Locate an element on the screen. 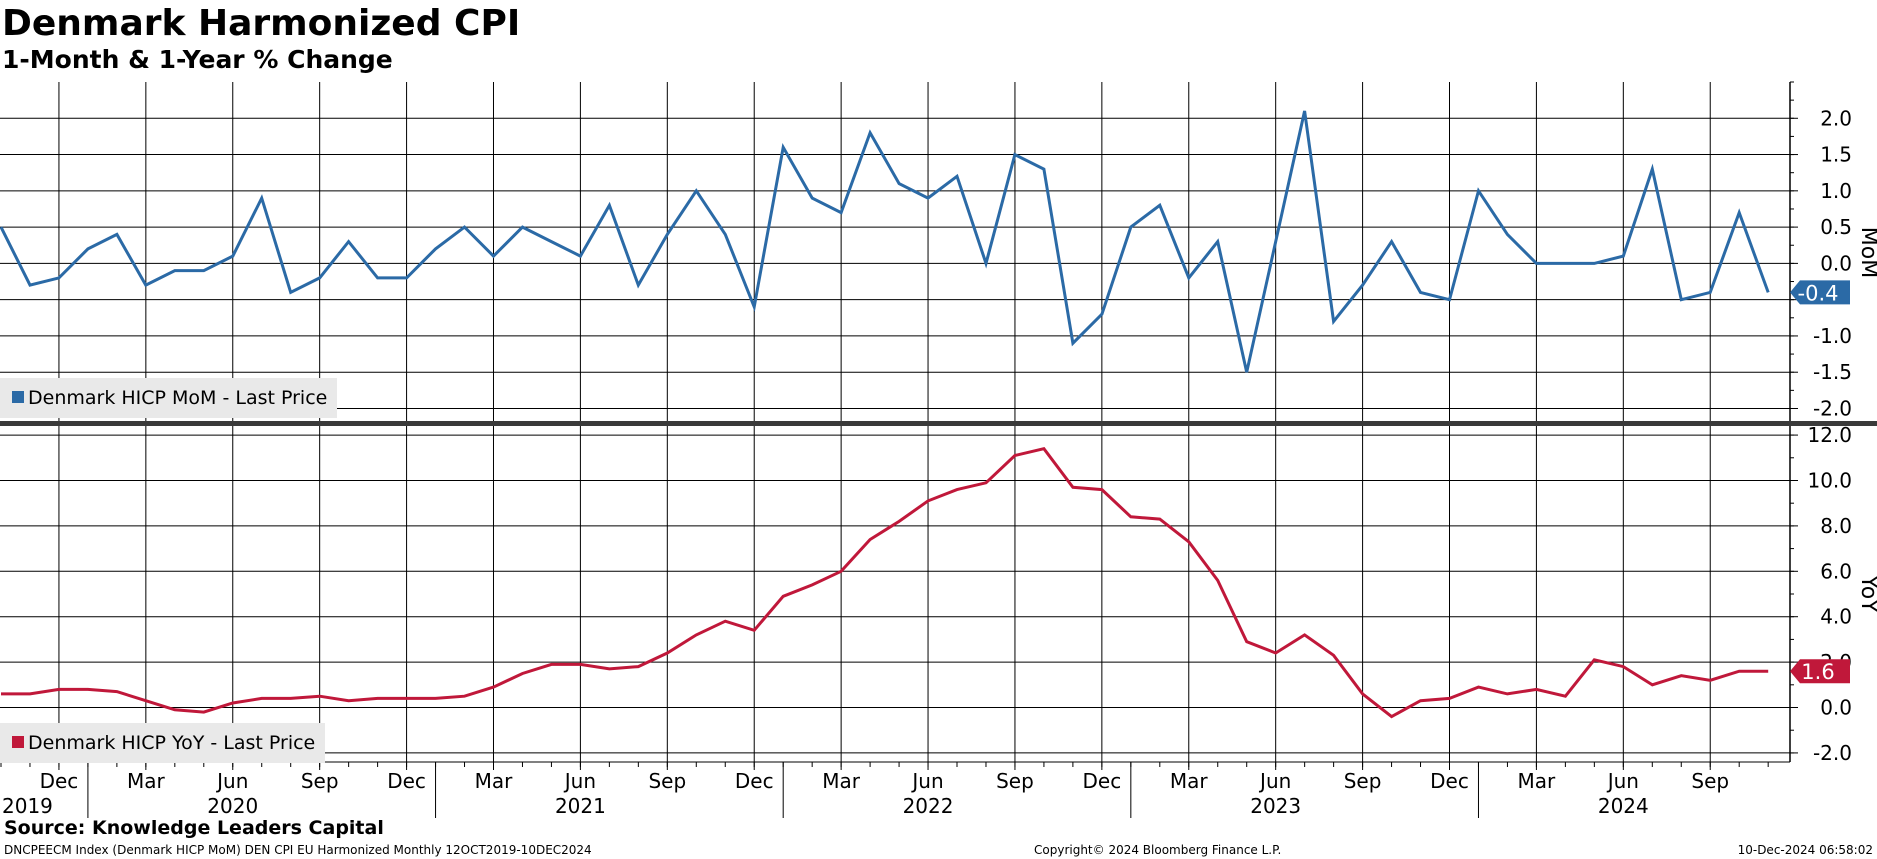 This screenshot has height=859, width=1877. x-month-label-14: Jun is located at coordinates (1274, 781).